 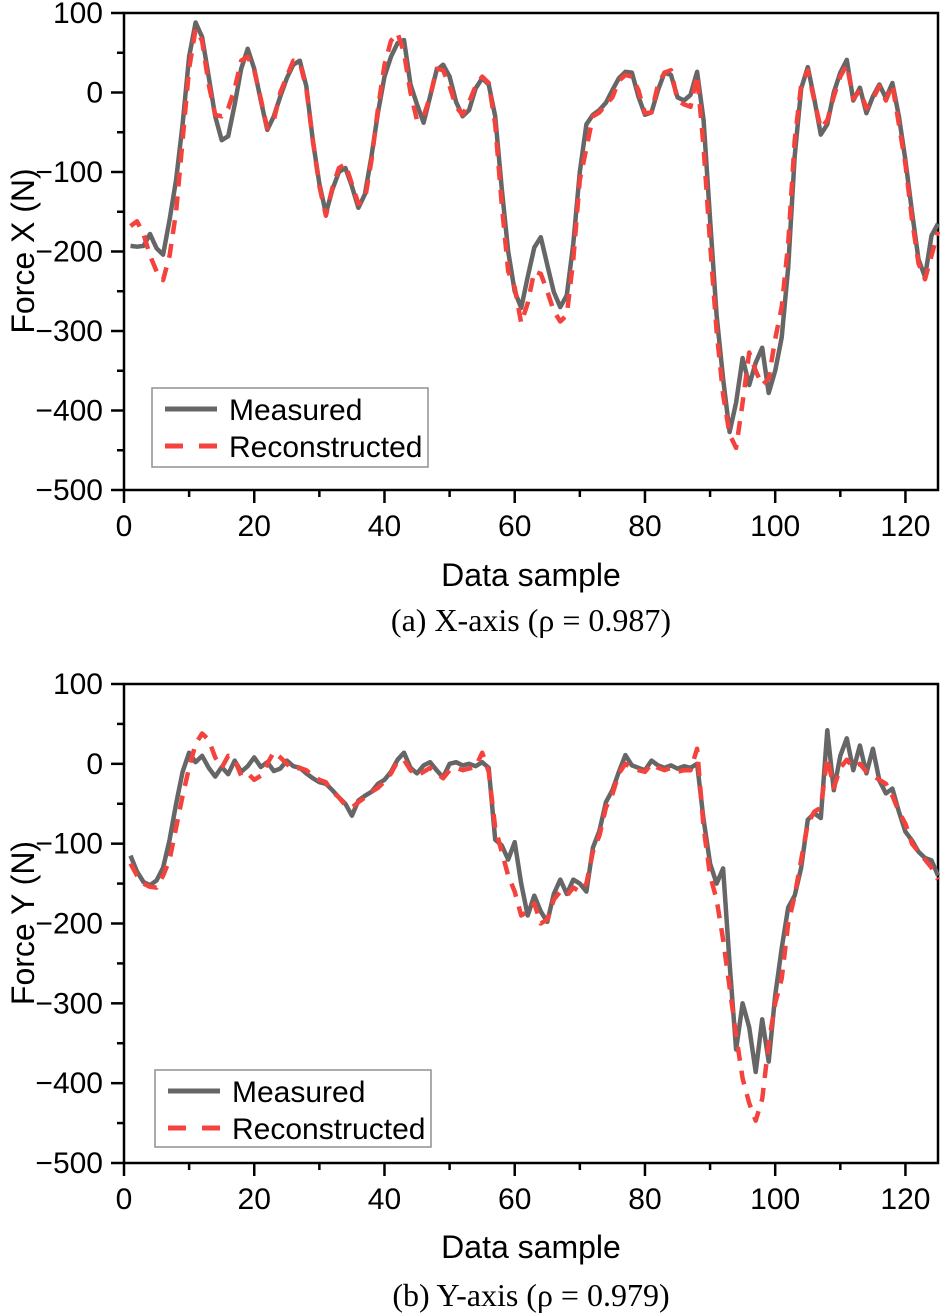 I want to click on force-y-legend: Measured Reconstructed, so click(x=293, y=1108).